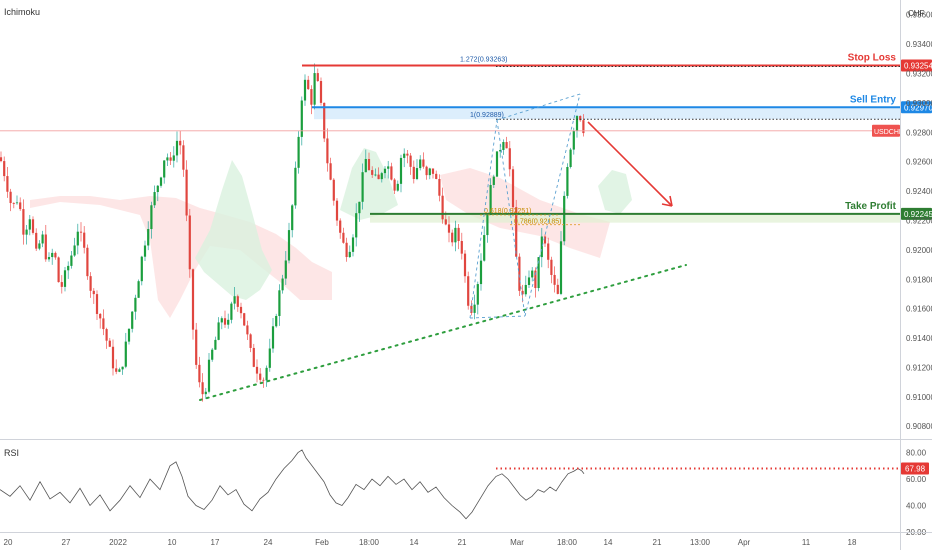 This screenshot has height=550, width=932. I want to click on time-tick-label: Feb, so click(322, 542).